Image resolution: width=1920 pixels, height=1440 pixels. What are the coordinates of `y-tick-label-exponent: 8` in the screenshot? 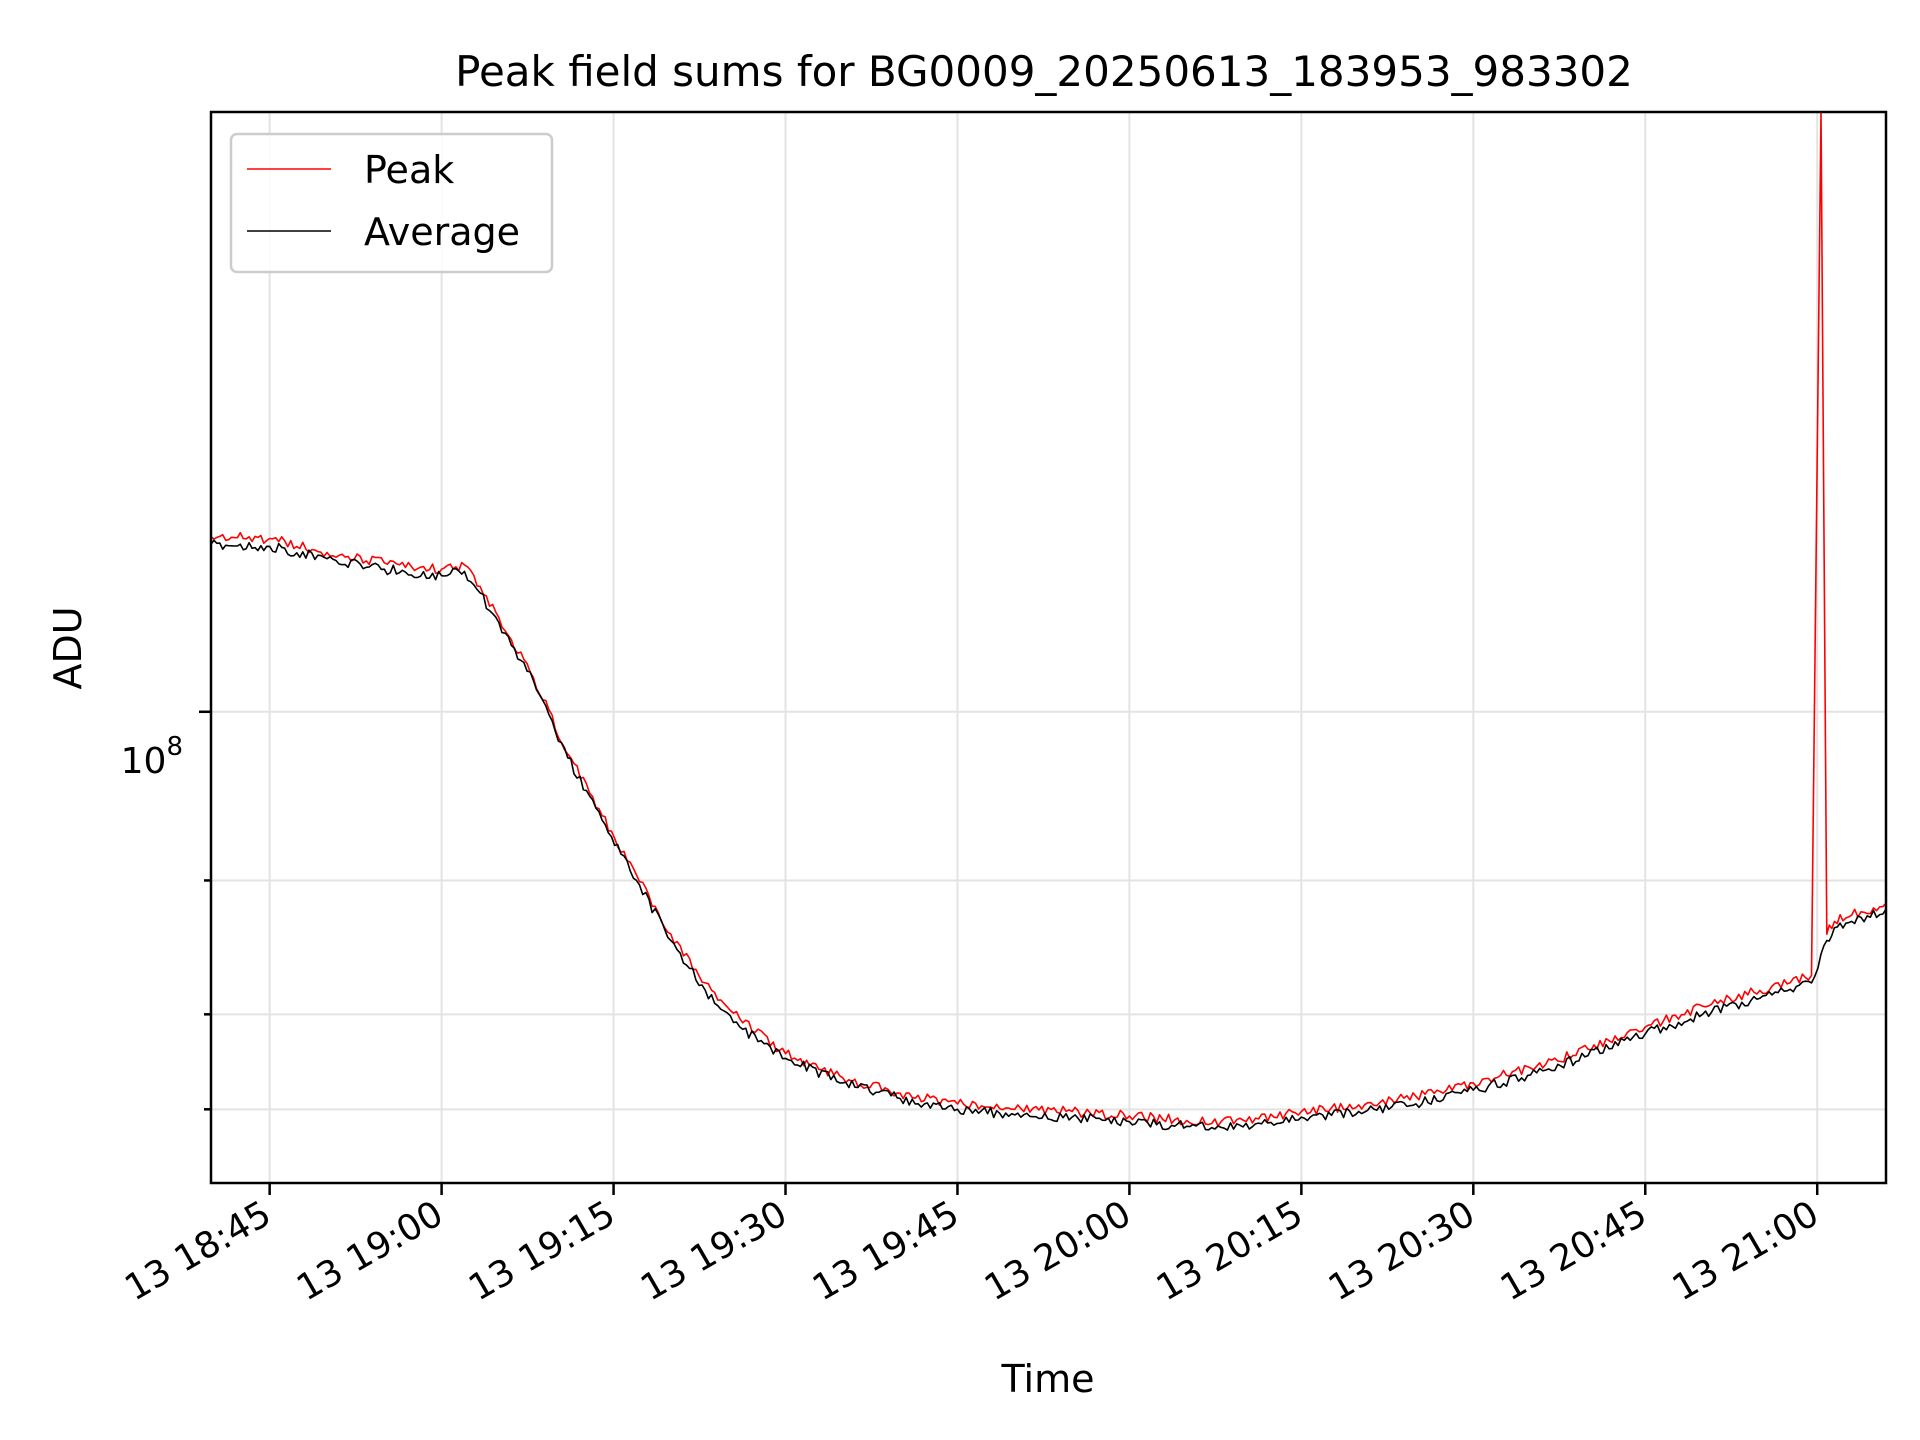 It's located at (174, 747).